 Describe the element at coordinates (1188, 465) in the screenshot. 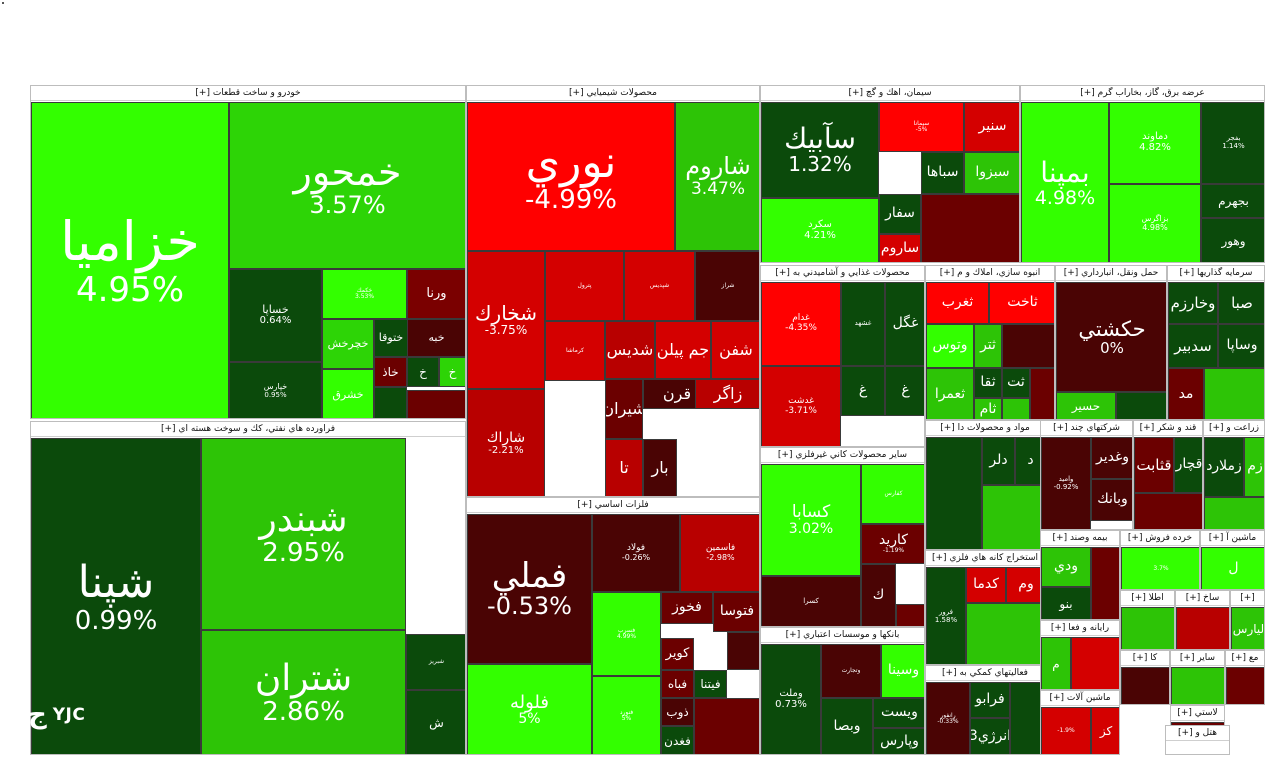

I see `stock-tile: قچار` at that location.